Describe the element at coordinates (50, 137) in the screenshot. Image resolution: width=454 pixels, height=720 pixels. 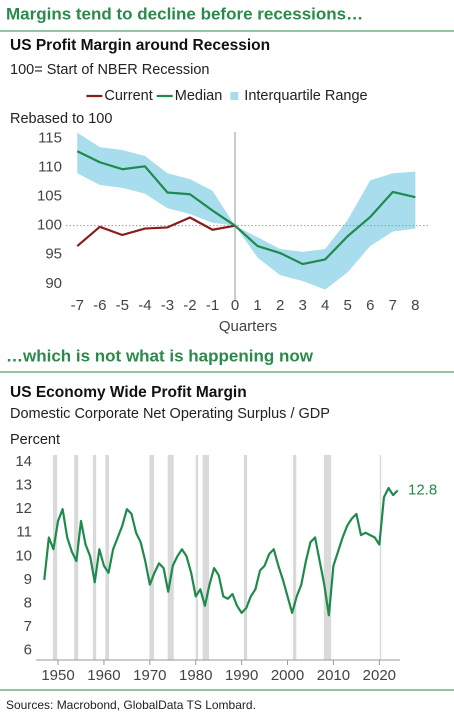
I see `y-tick-label: 115` at that location.